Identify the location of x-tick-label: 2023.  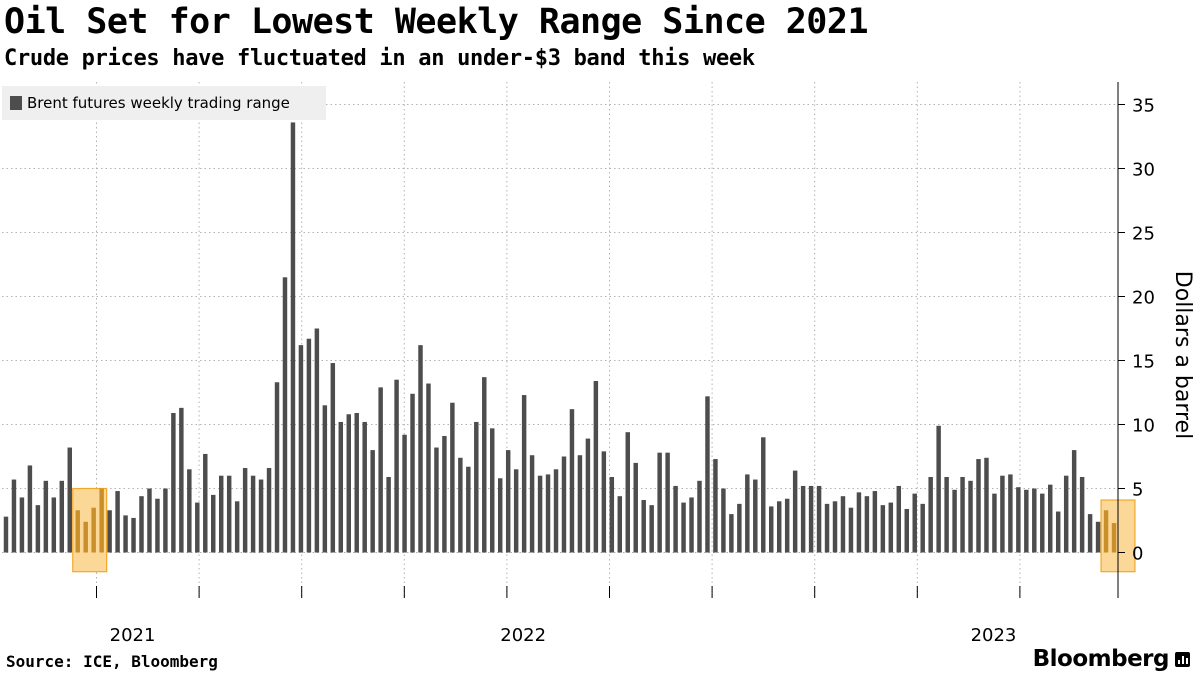
(994, 635).